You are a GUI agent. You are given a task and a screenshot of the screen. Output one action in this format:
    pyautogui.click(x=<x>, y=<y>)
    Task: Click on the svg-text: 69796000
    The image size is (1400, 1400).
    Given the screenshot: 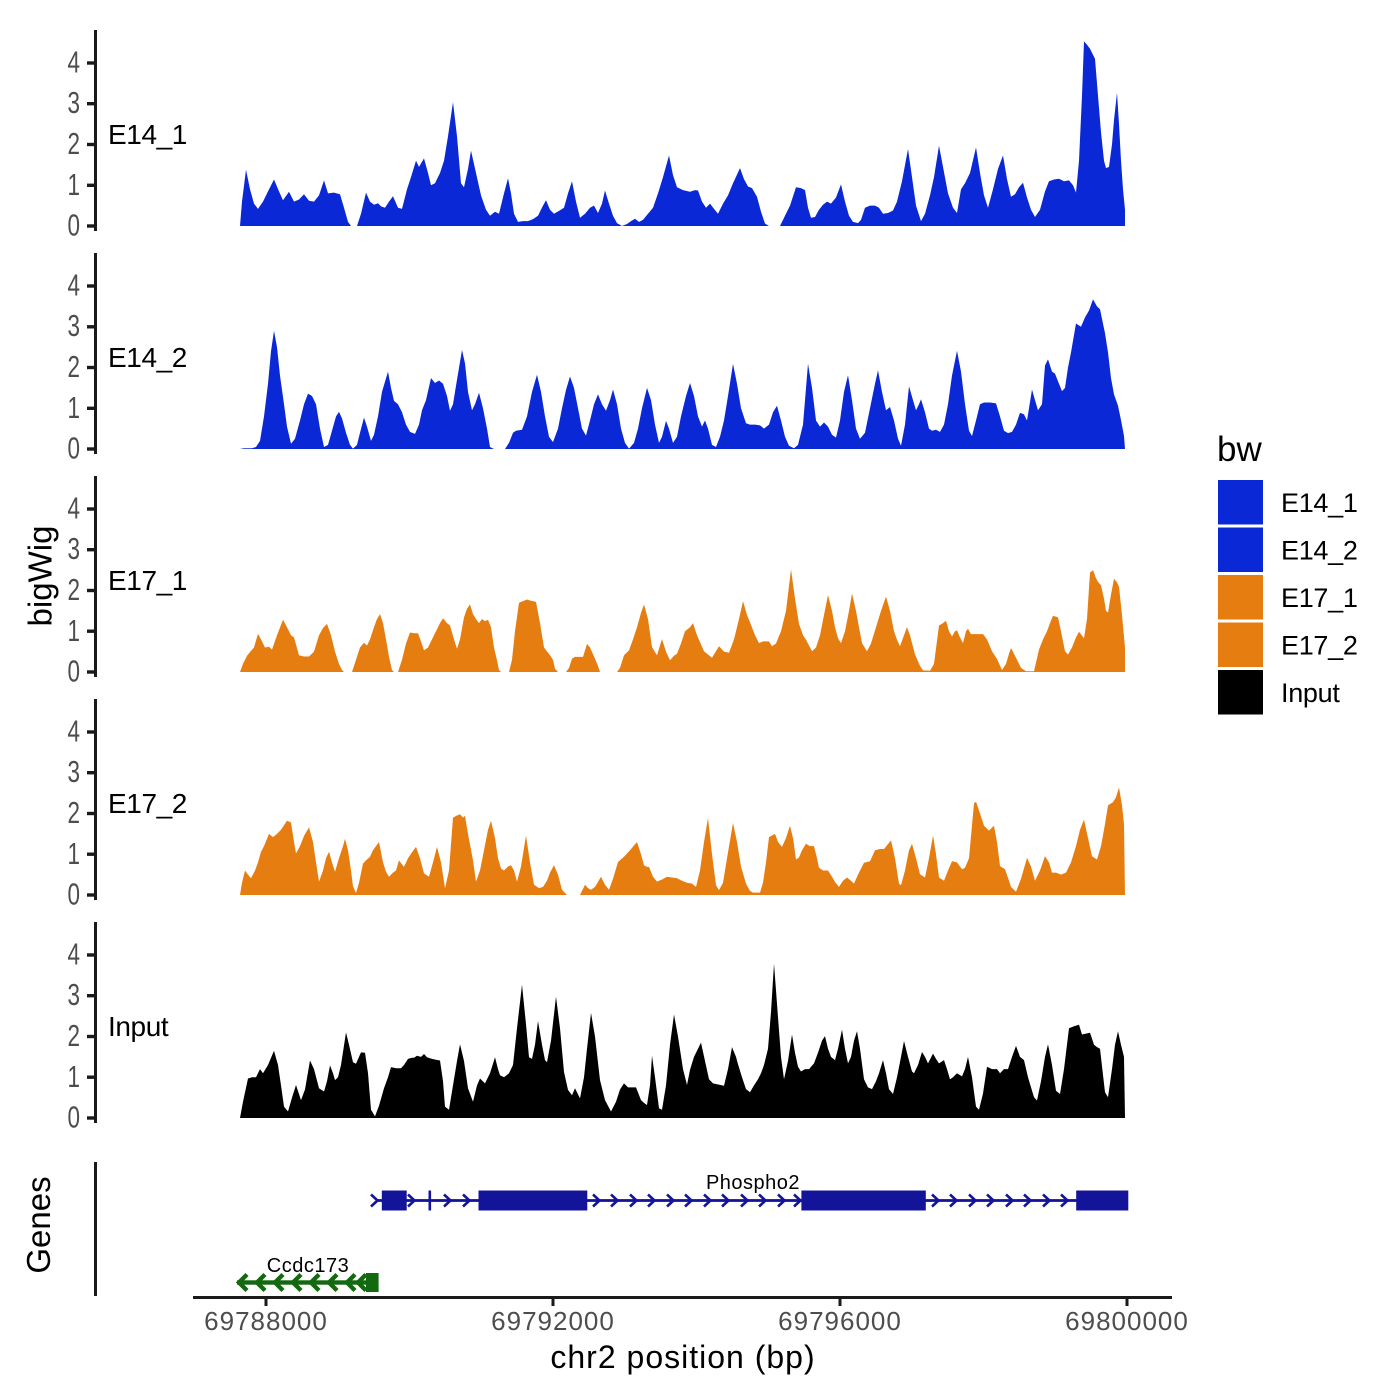 What is the action you would take?
    pyautogui.click(x=840, y=1321)
    